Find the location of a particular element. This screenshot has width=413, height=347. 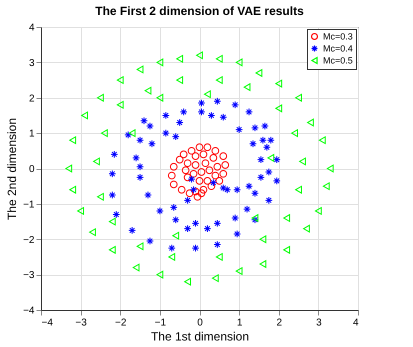

y-tick-label: −2 is located at coordinates (29, 240).